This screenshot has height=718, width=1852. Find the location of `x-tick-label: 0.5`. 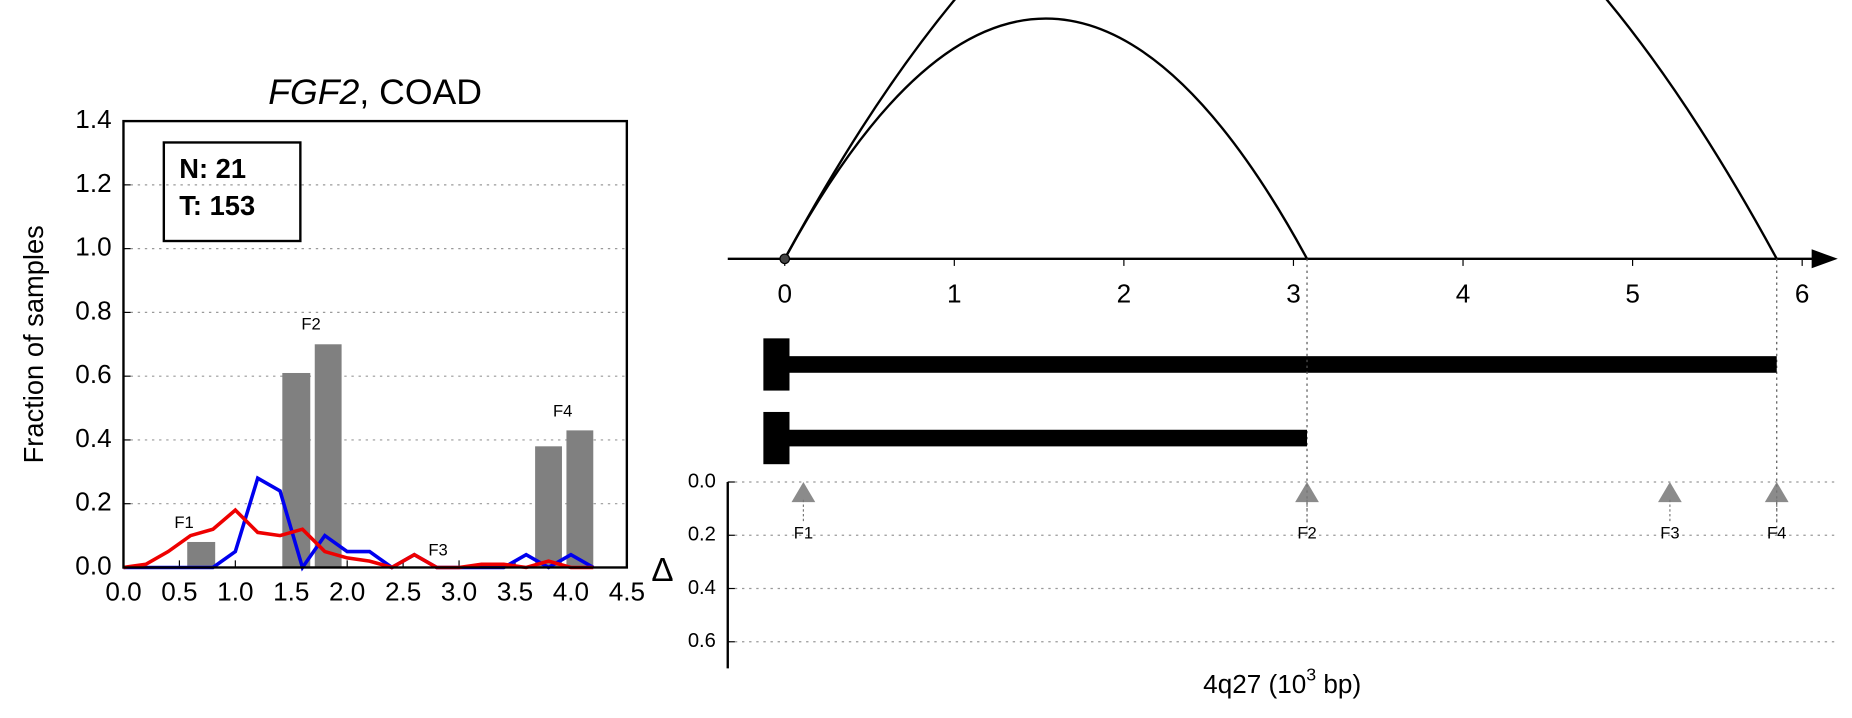

x-tick-label: 0.5 is located at coordinates (179, 591).